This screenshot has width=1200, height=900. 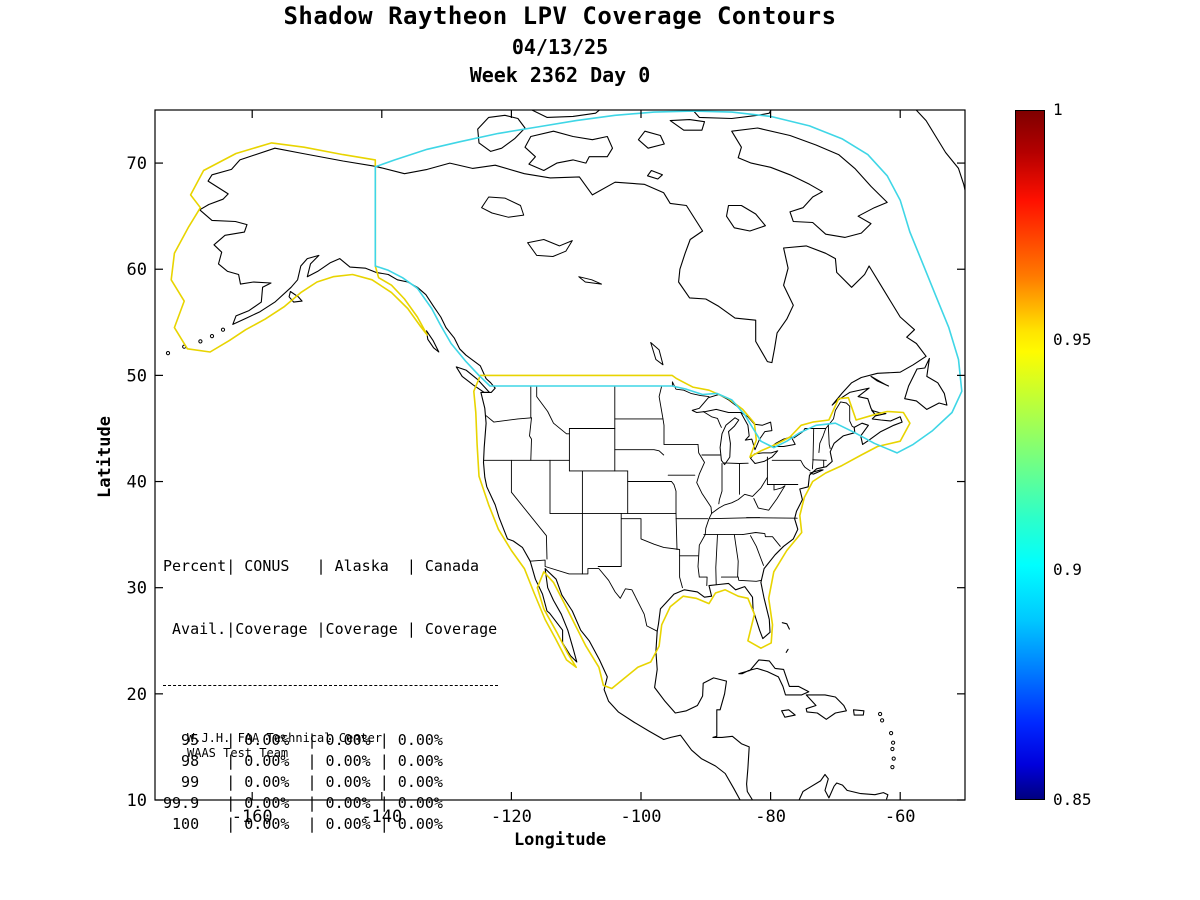 What do you see at coordinates (137, 164) in the screenshot?
I see `y-tick-label: 70` at bounding box center [137, 164].